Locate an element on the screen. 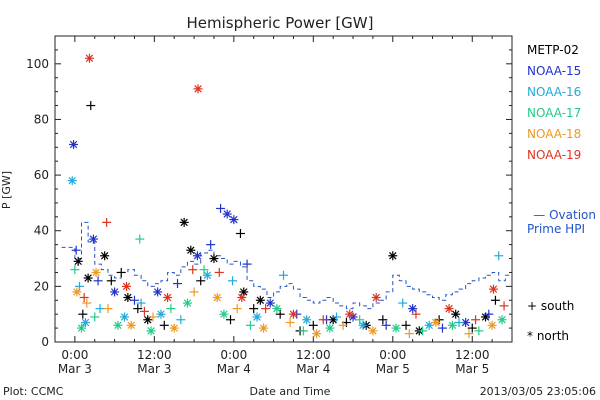  legend-south: + south is located at coordinates (550, 306).